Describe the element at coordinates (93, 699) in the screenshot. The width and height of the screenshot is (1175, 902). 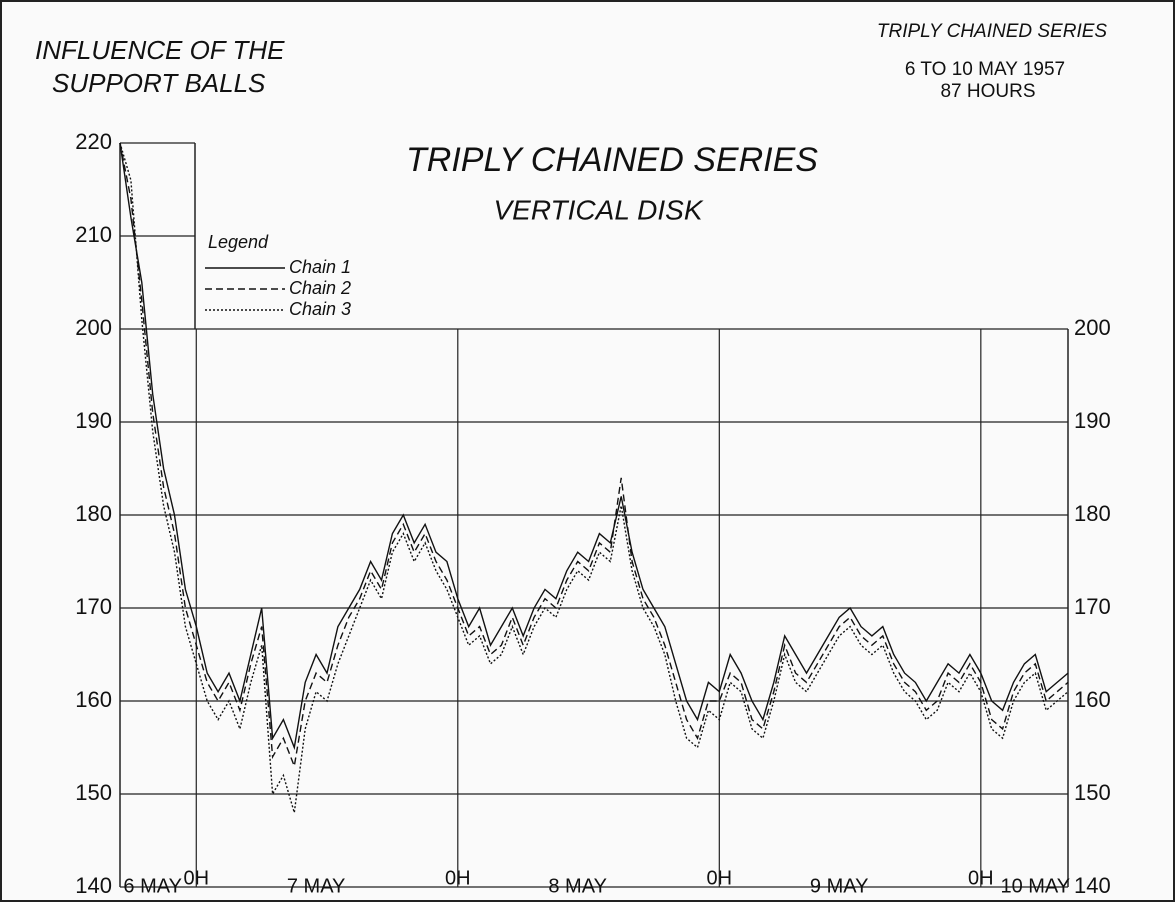
I see `y-tick-label: 160` at that location.